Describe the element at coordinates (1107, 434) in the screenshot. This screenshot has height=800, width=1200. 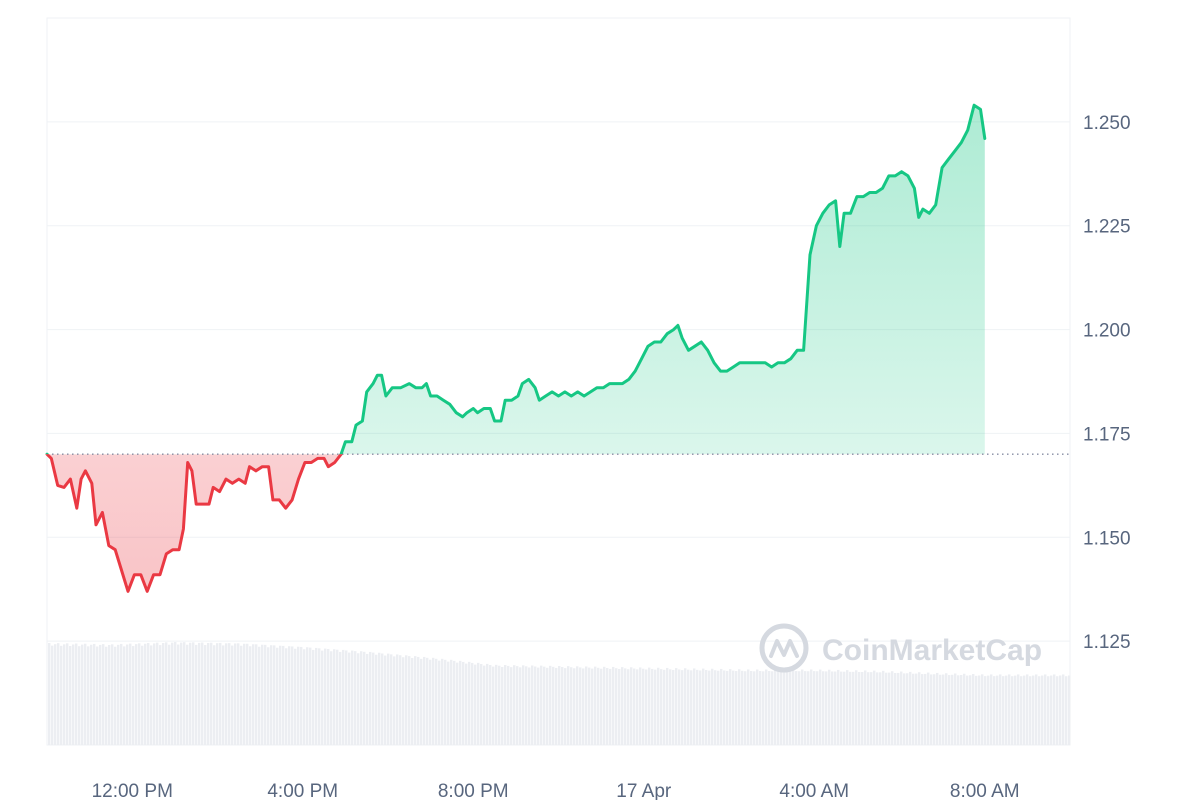
I see `y-tick-label: 1.175` at that location.